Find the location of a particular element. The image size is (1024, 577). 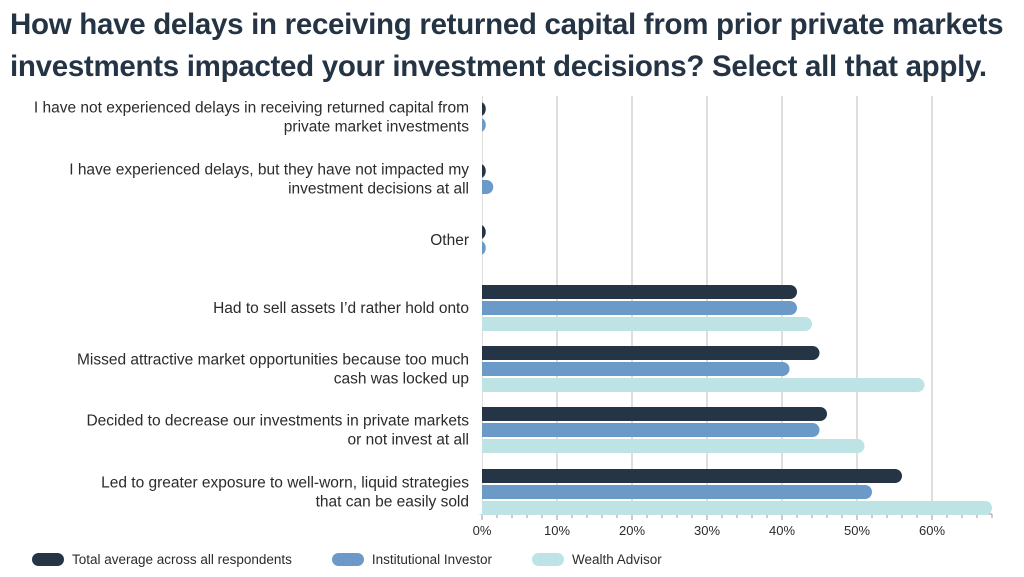

legend-swatch-total is located at coordinates (48, 559).